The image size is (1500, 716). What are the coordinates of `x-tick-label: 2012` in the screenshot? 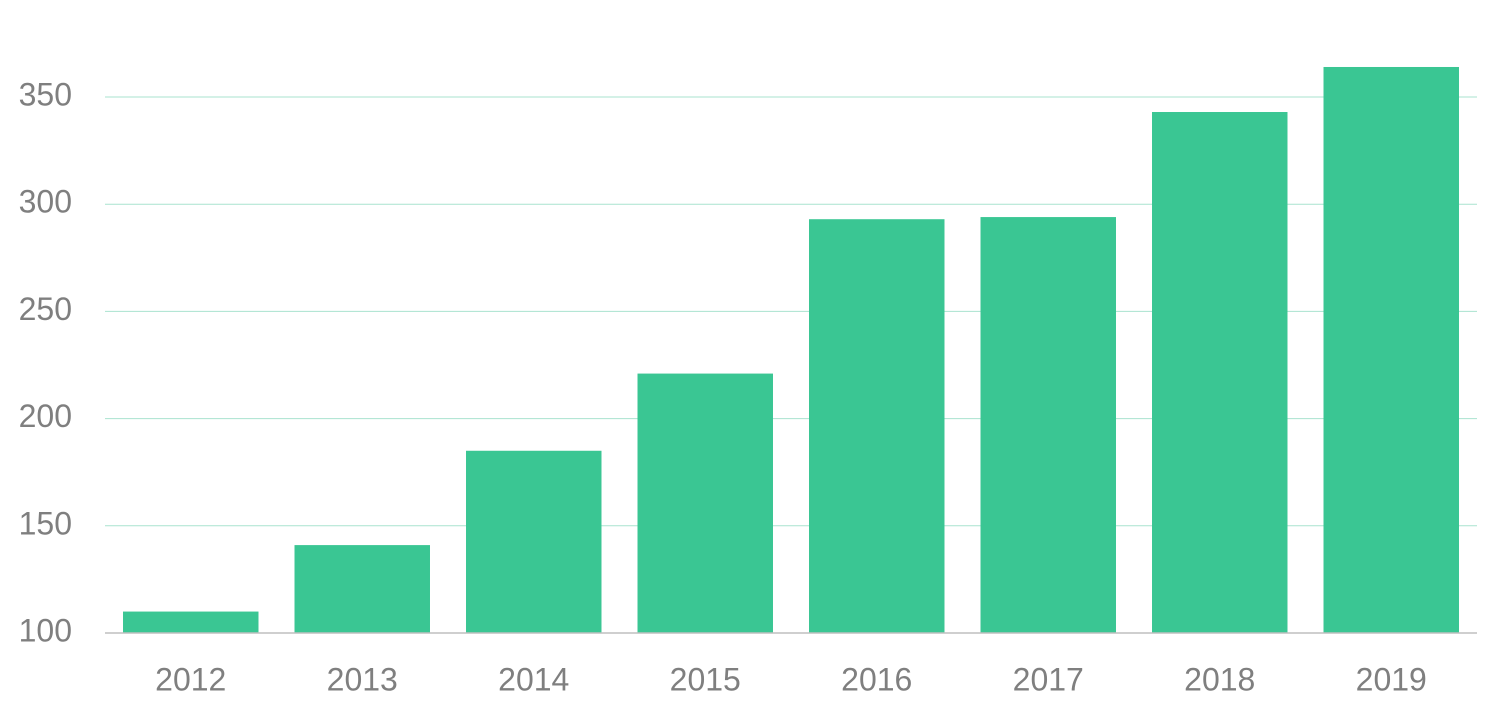 It's located at (190, 679).